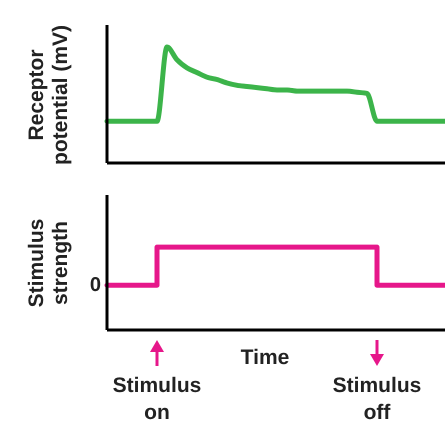 This screenshot has width=445, height=430. I want to click on text: Stimulus off, so click(377, 399).